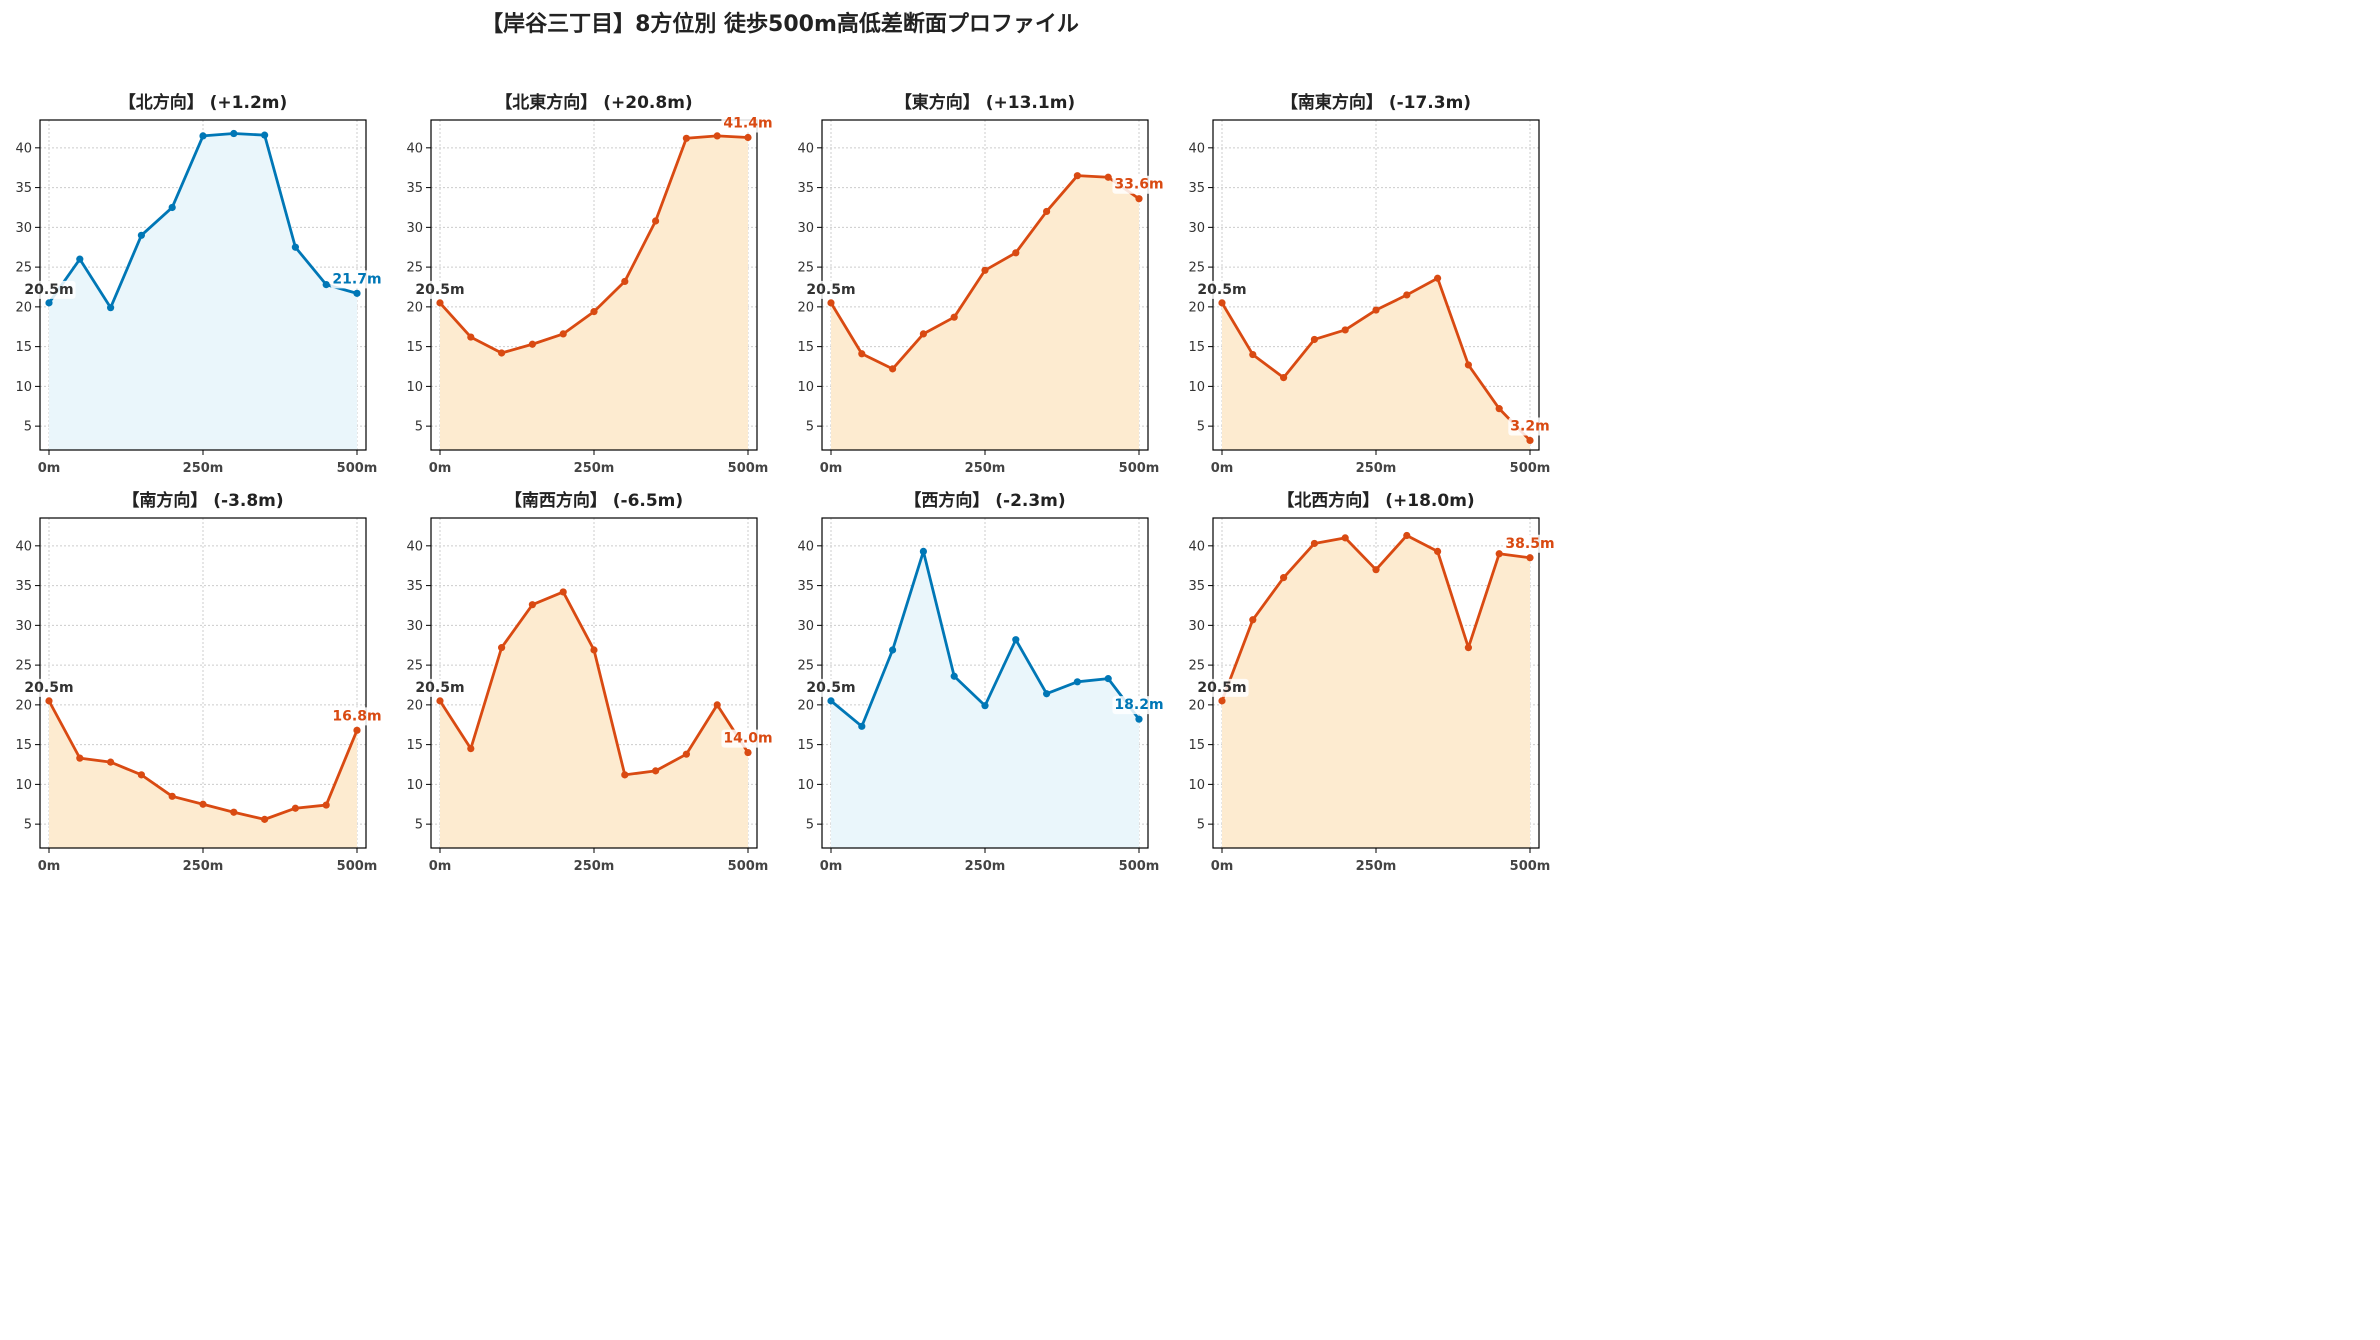 Image resolution: width=2380 pixels, height=1340 pixels. I want to click on panel-title: 【南東方向】 (-17.3m), so click(1376, 102).